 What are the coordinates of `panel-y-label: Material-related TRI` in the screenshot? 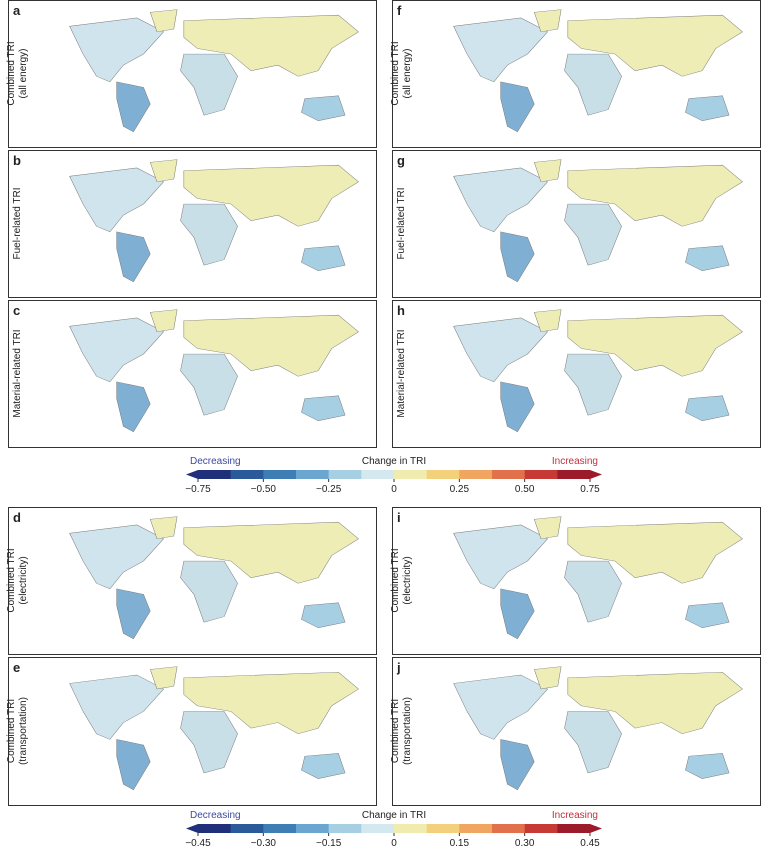 It's located at (17, 373).